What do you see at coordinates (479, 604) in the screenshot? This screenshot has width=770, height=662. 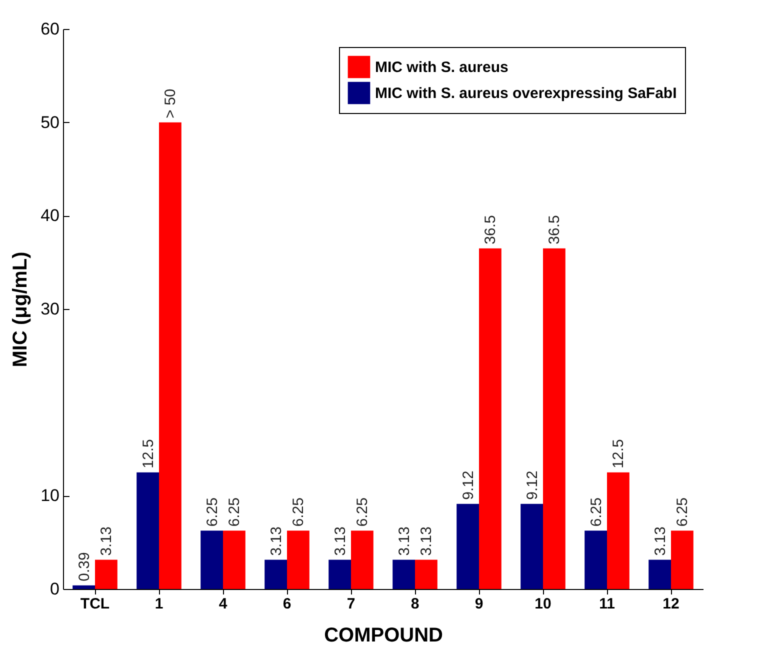 I see `x-tick-label: 9` at bounding box center [479, 604].